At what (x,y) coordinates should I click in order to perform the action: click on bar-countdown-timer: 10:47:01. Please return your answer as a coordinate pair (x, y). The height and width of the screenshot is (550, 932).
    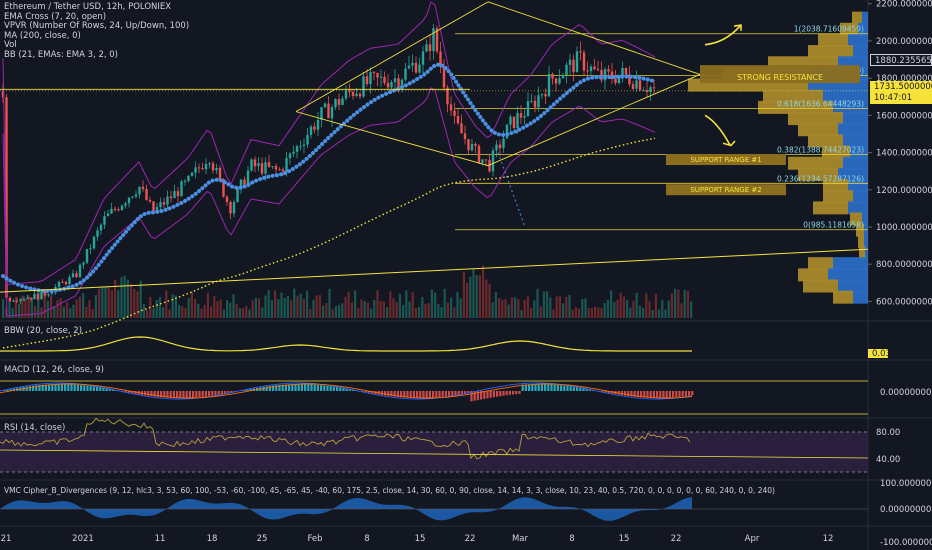
    Looking at the image, I should click on (901, 98).